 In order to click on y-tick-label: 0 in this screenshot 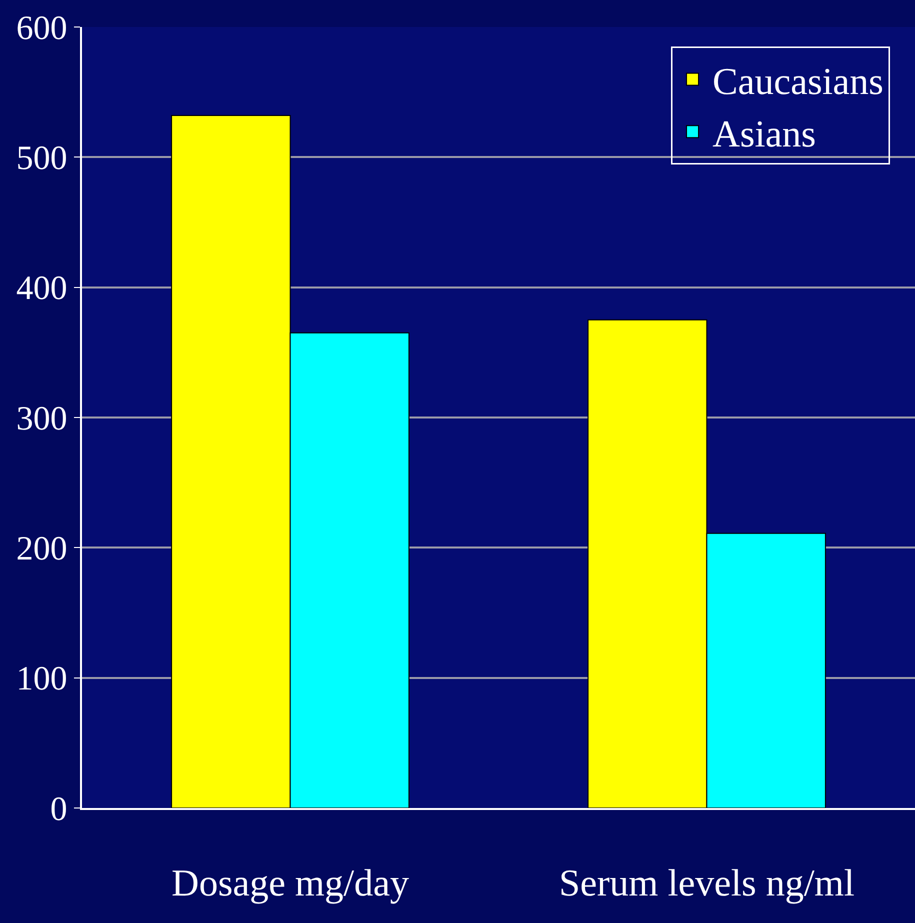, I will do `click(59, 809)`.